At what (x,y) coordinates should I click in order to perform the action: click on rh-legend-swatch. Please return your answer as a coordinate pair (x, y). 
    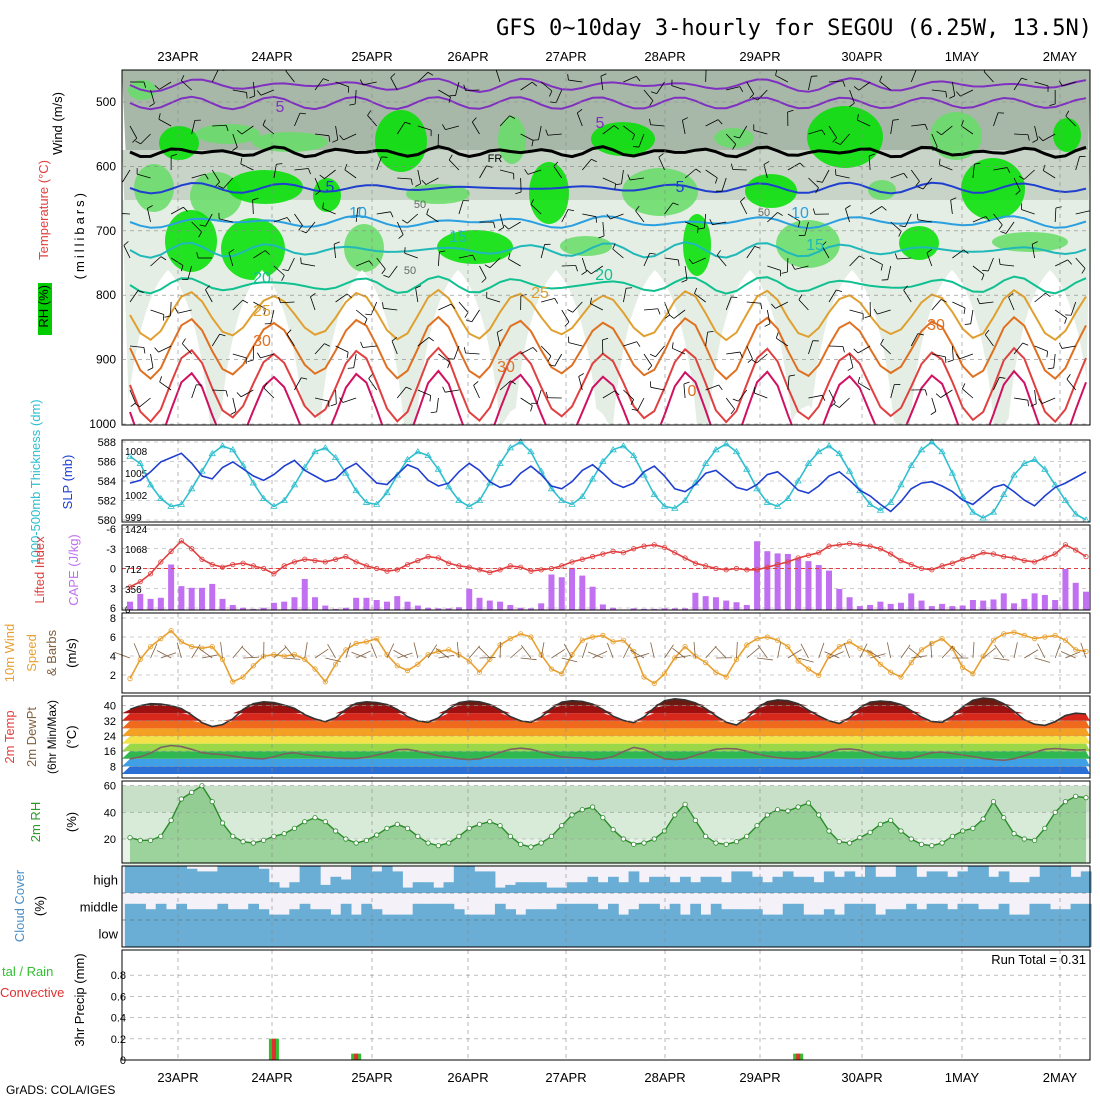
    Looking at the image, I should click on (45, 309).